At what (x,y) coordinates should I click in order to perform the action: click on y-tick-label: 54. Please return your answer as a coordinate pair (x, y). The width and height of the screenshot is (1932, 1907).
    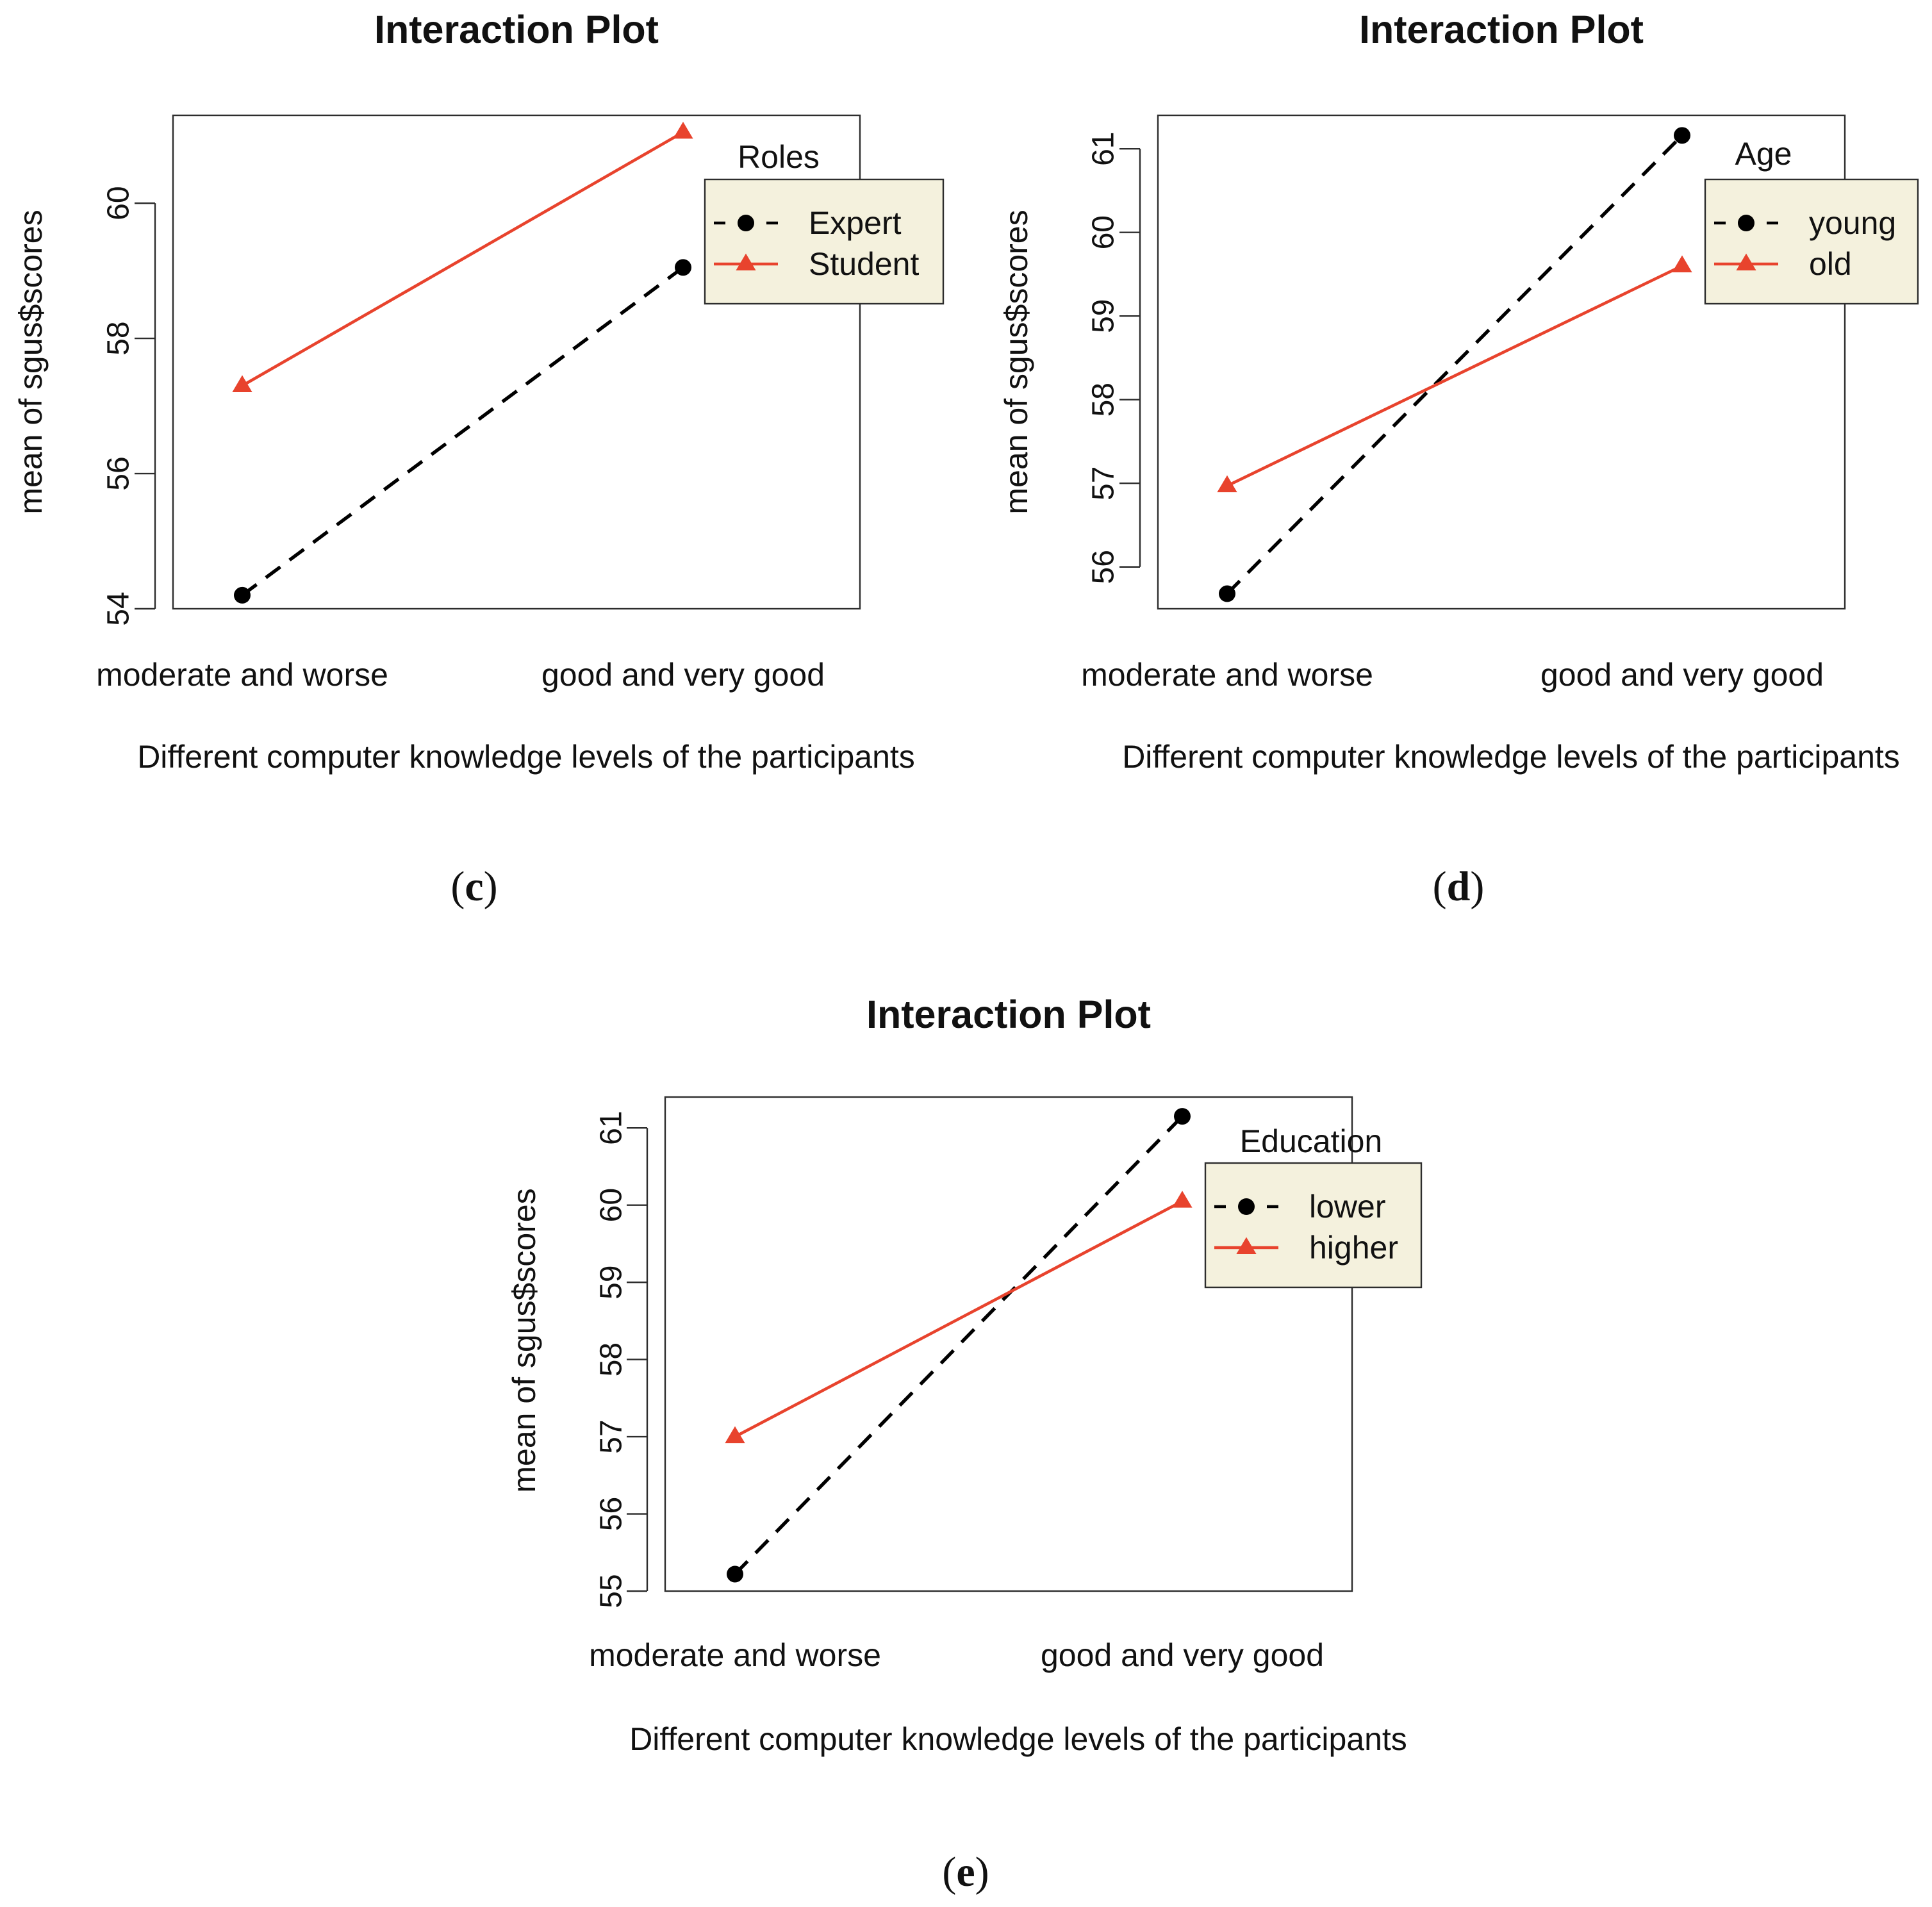
    Looking at the image, I should click on (119, 608).